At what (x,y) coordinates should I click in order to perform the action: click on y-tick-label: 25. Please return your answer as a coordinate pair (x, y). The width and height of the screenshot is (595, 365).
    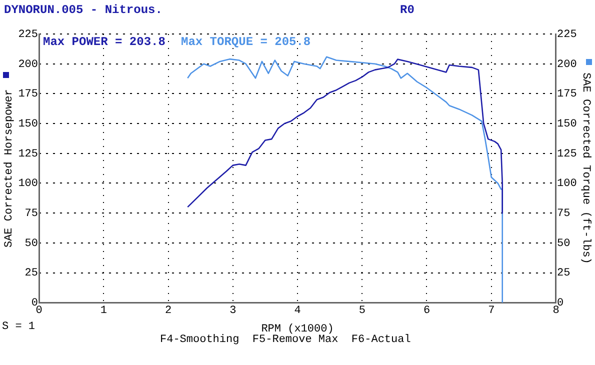
    Looking at the image, I should click on (31, 274).